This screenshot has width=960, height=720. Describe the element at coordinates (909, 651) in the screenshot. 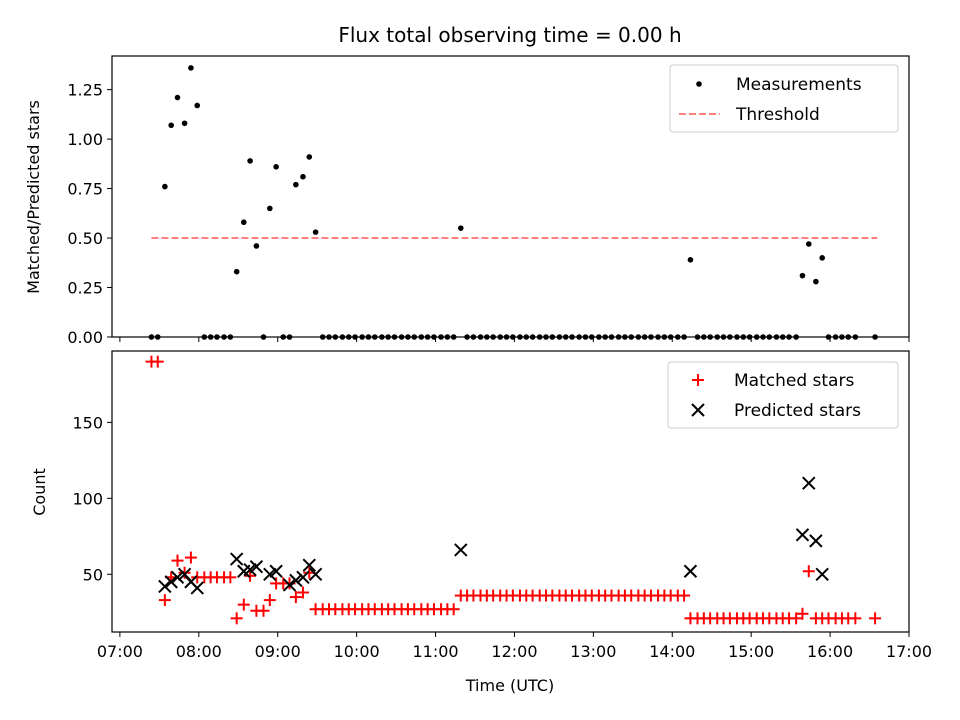

I see `x-tick-label: 17:00` at that location.